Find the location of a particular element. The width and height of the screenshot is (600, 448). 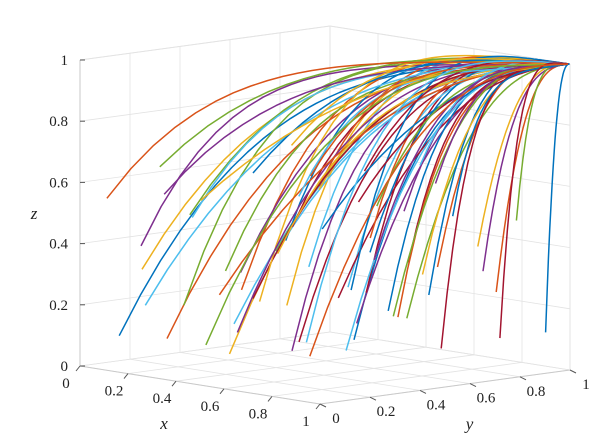

top-edge-back-left is located at coordinates (205, 43).